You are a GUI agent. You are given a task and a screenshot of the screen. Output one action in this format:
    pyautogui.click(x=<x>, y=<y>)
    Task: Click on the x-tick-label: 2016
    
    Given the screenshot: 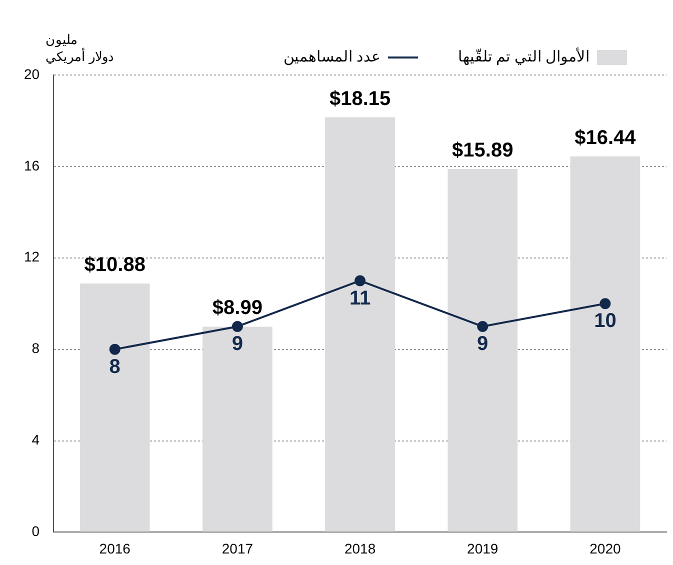 What is the action you would take?
    pyautogui.click(x=115, y=548)
    